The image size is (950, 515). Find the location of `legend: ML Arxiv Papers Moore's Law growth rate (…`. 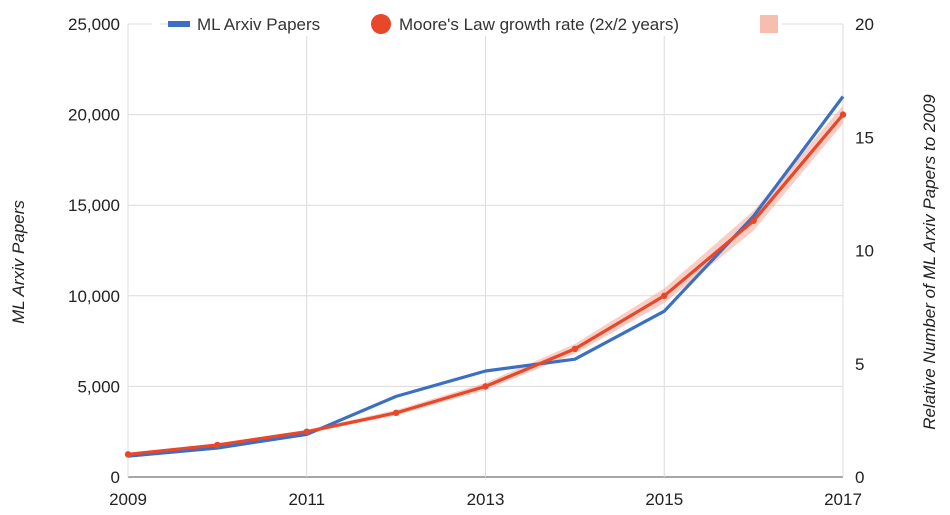

legend: ML Arxiv Papers Moore's Law growth rate (… is located at coordinates (467, 24).